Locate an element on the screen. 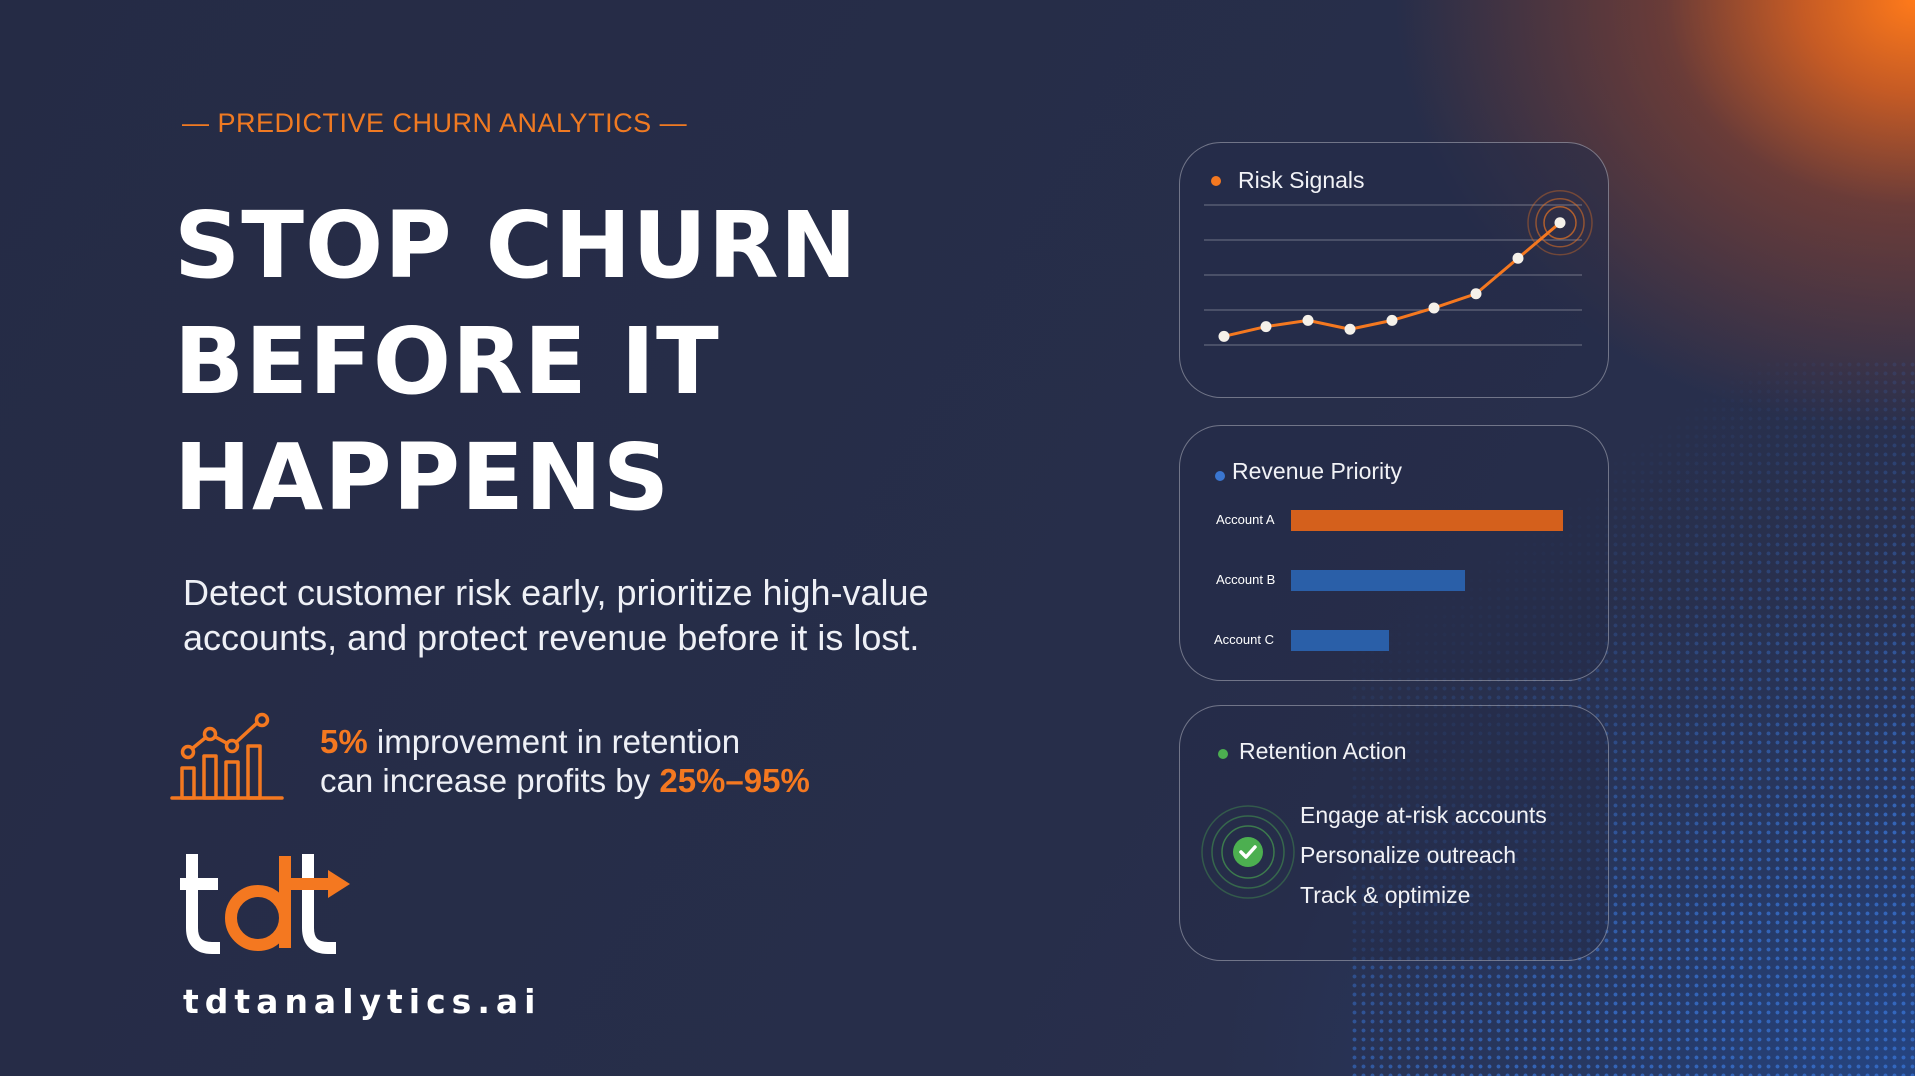 This screenshot has width=1915, height=1076. action-item-engage: Engage at-risk accounts is located at coordinates (1423, 815).